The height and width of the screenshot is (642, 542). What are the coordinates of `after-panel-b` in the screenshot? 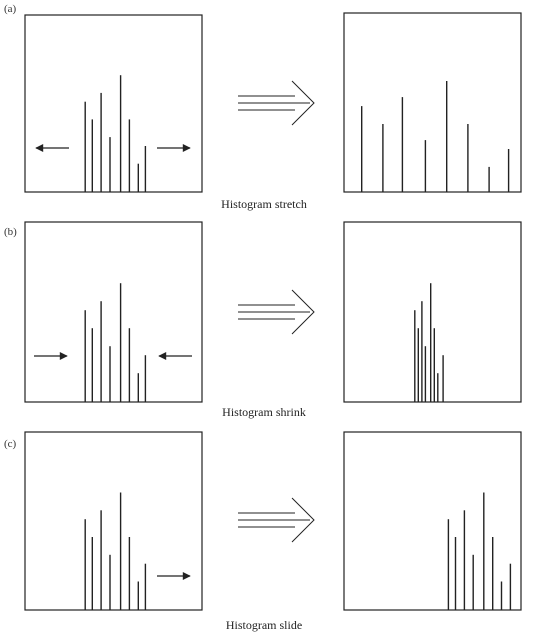 It's located at (432, 312).